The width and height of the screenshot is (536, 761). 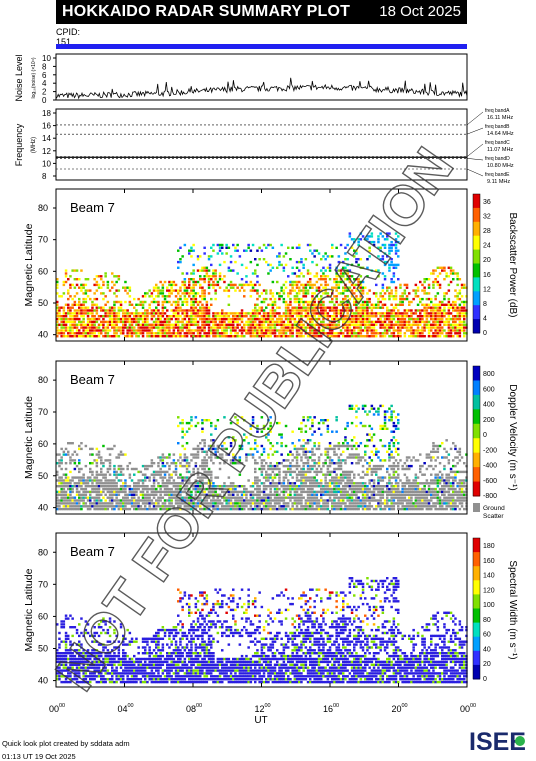 I want to click on noise-ytick-label: 6, so click(x=44, y=75).